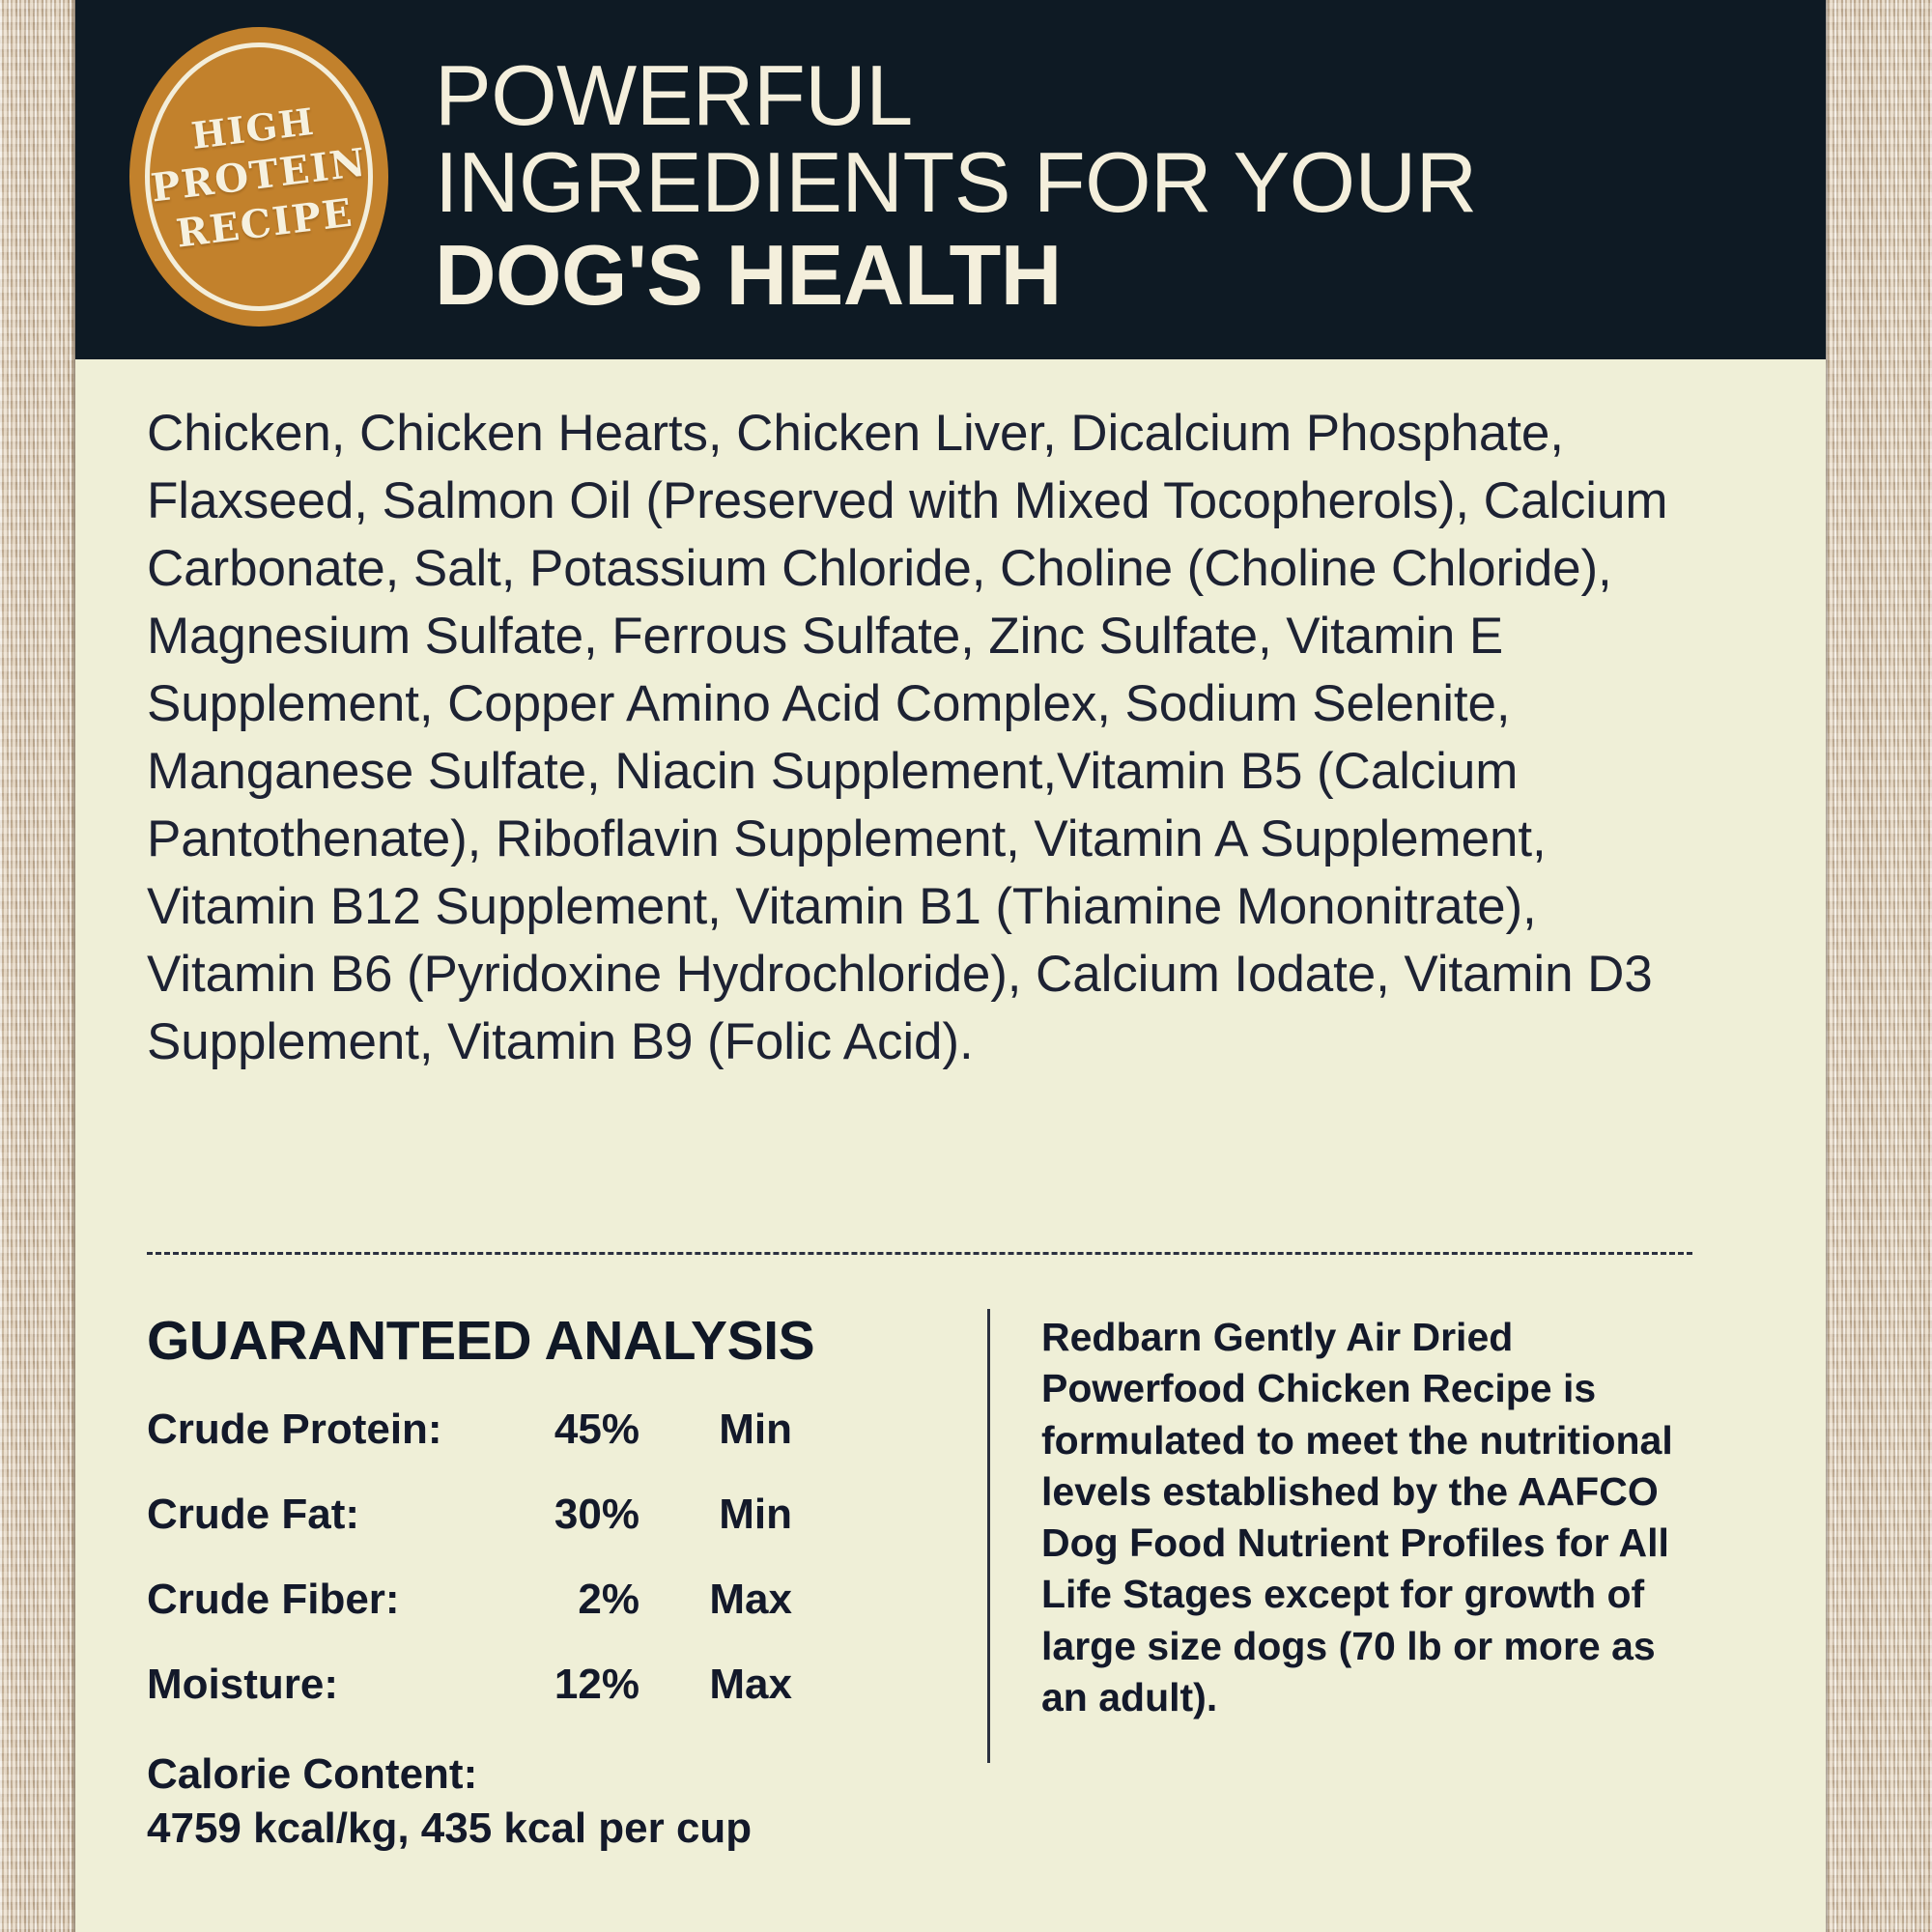 The image size is (1932, 1932). I want to click on badge-text: HIGH PROTEIN RECIPE, so click(259, 177).